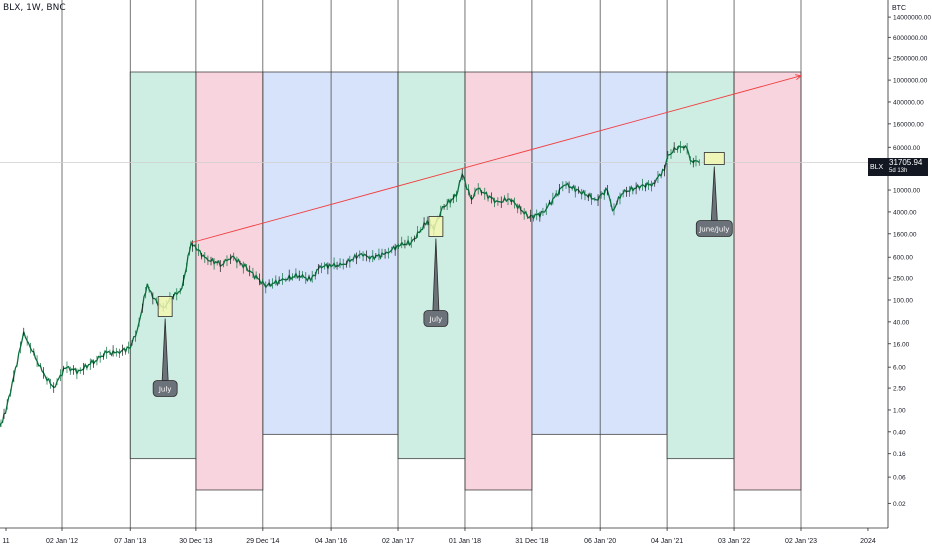 This screenshot has height=550, width=932. I want to click on time-tick-label: 2024, so click(868, 541).